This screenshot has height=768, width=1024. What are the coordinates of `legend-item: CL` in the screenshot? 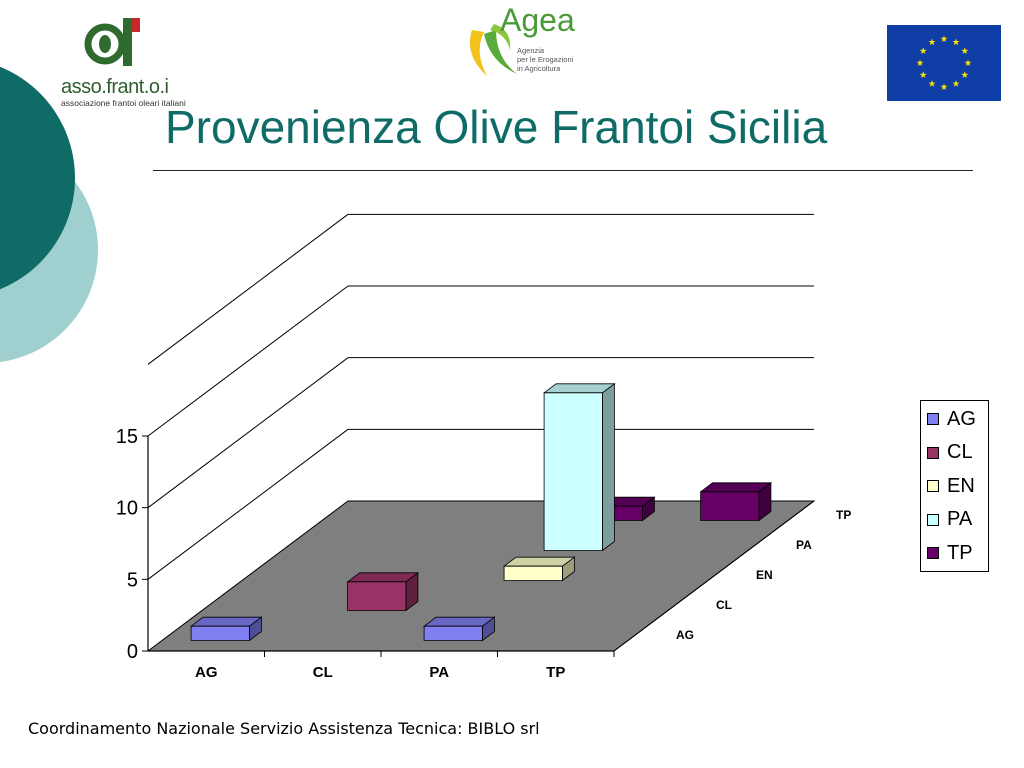 It's located at (950, 453).